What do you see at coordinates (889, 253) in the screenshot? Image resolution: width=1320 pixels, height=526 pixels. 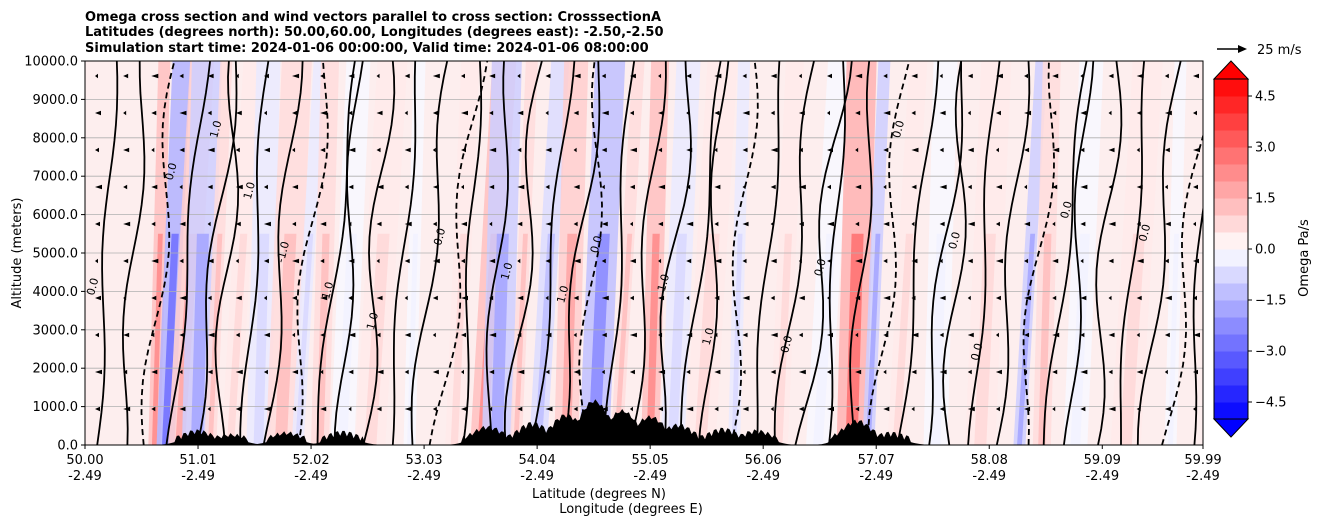 I see `contour-line-negative` at bounding box center [889, 253].